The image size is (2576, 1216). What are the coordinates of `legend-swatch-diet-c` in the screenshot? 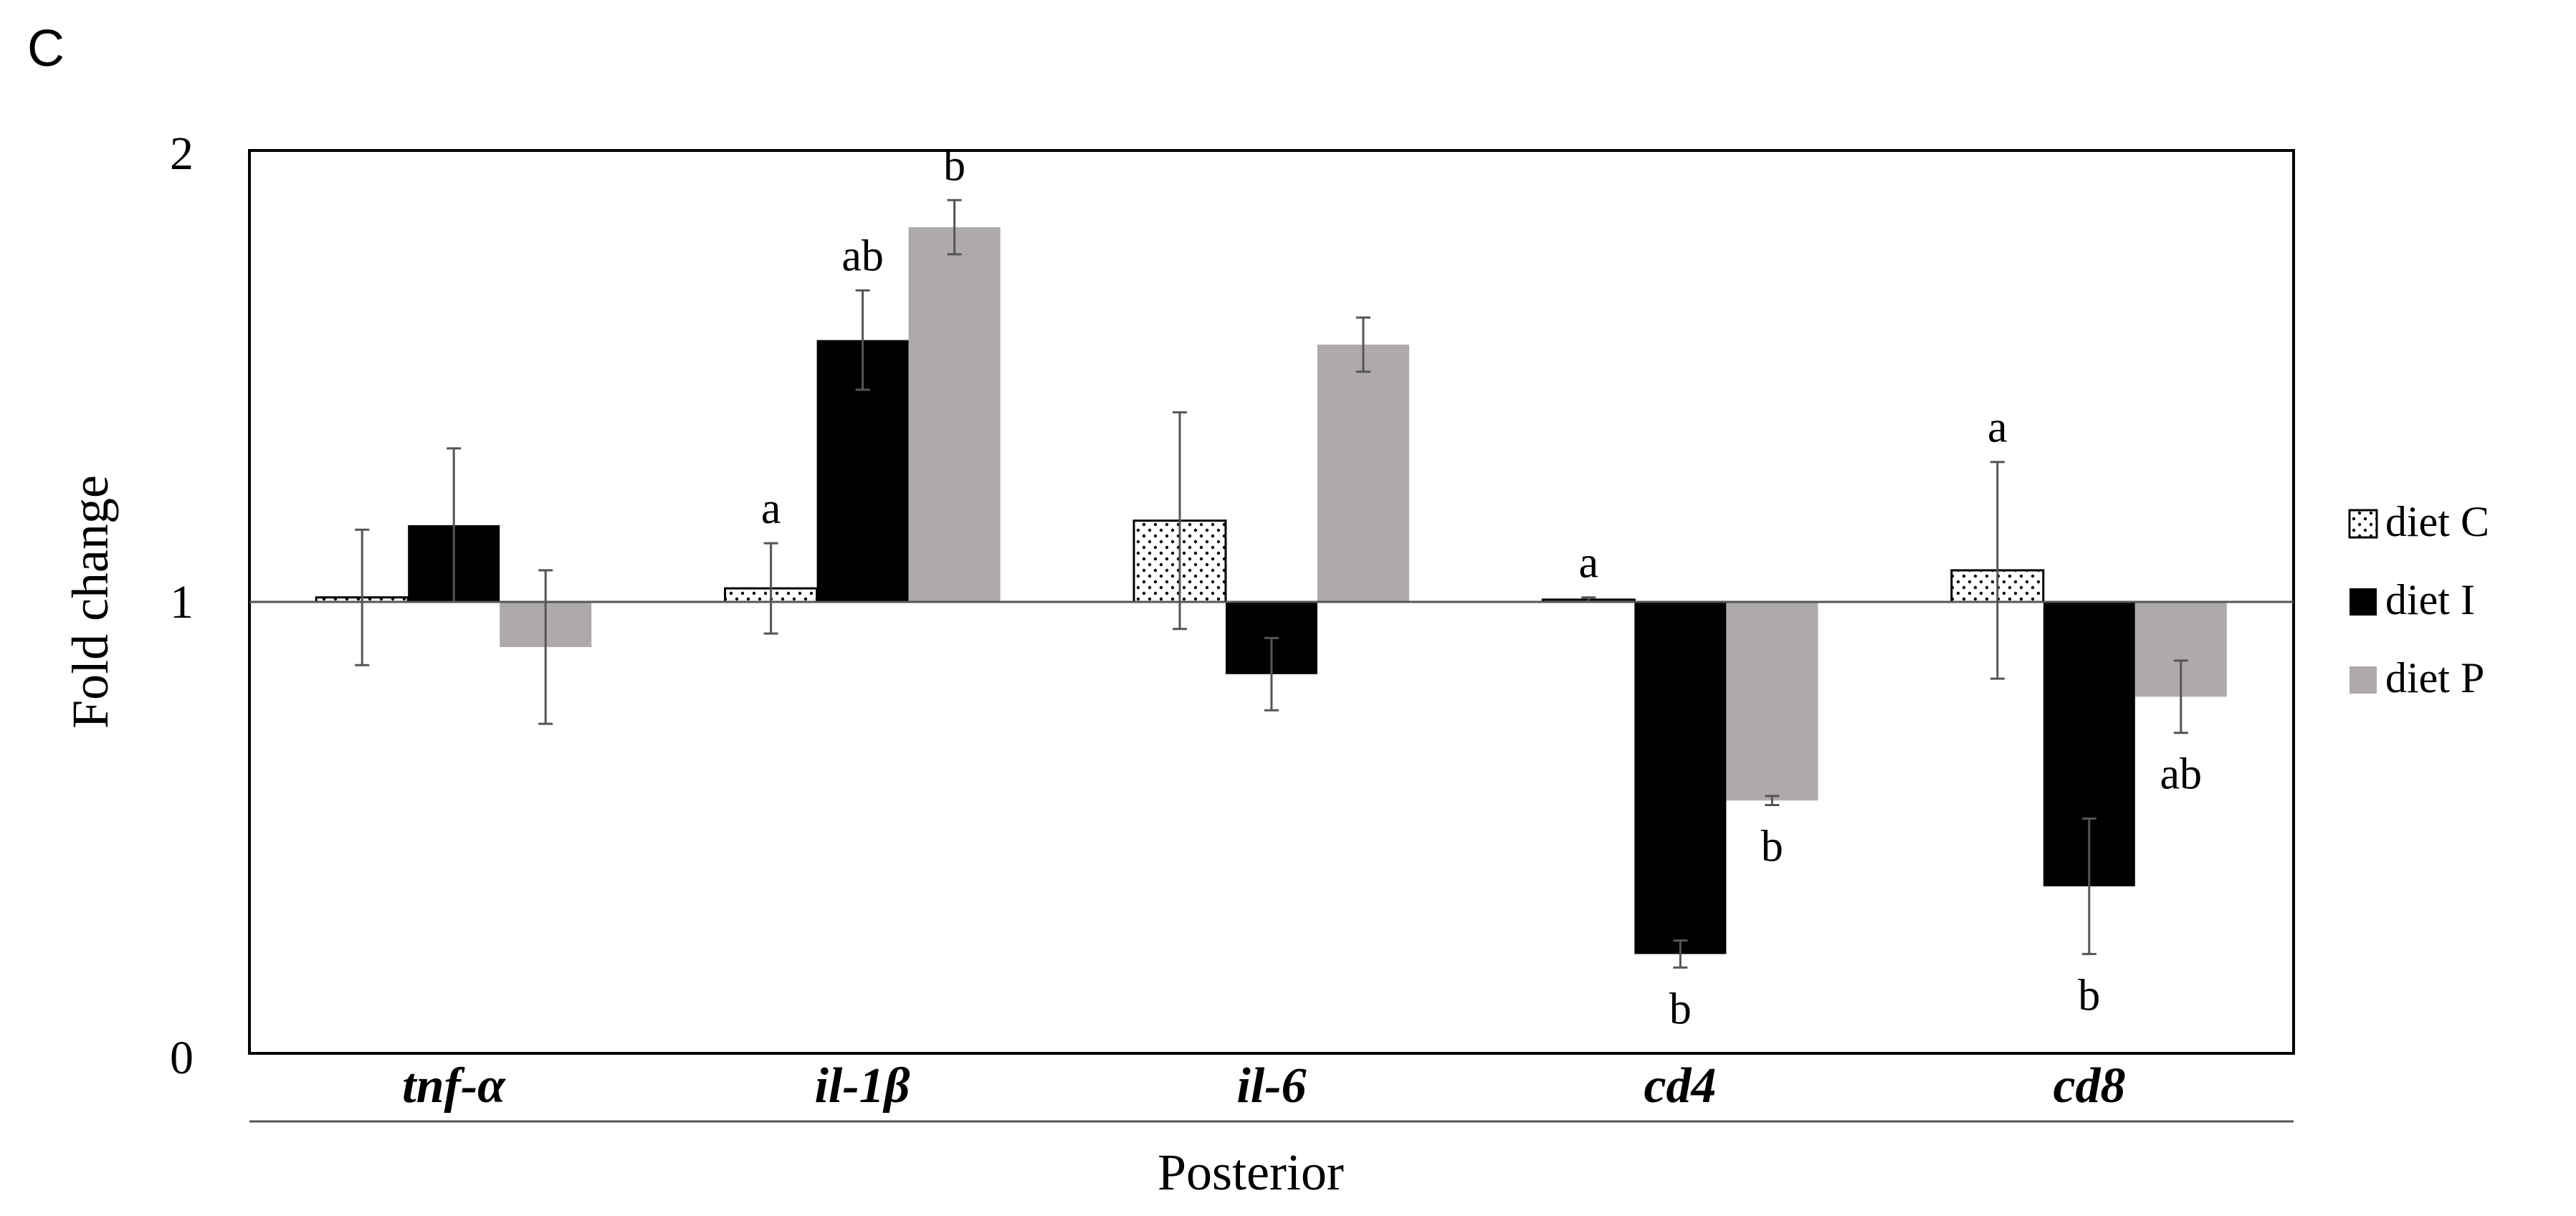 It's located at (2363, 524).